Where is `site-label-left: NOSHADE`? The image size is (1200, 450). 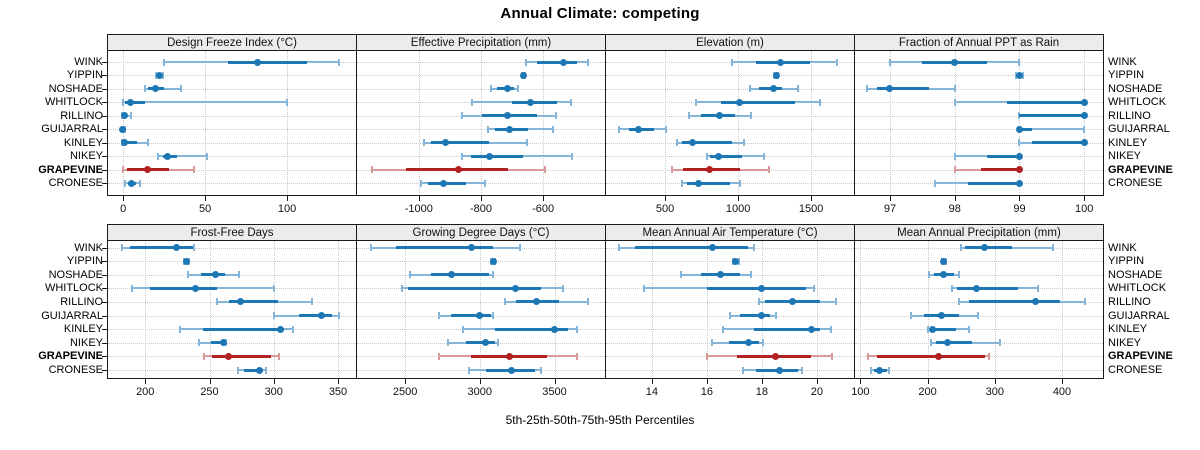
site-label-left: NOSHADE is located at coordinates (75, 274).